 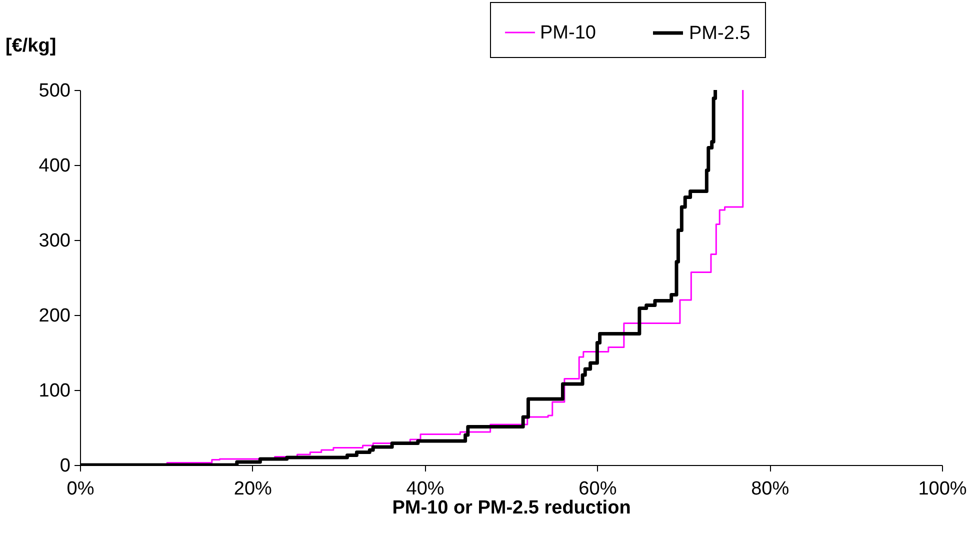 What do you see at coordinates (253, 489) in the screenshot?
I see `x-tick-label: 20%` at bounding box center [253, 489].